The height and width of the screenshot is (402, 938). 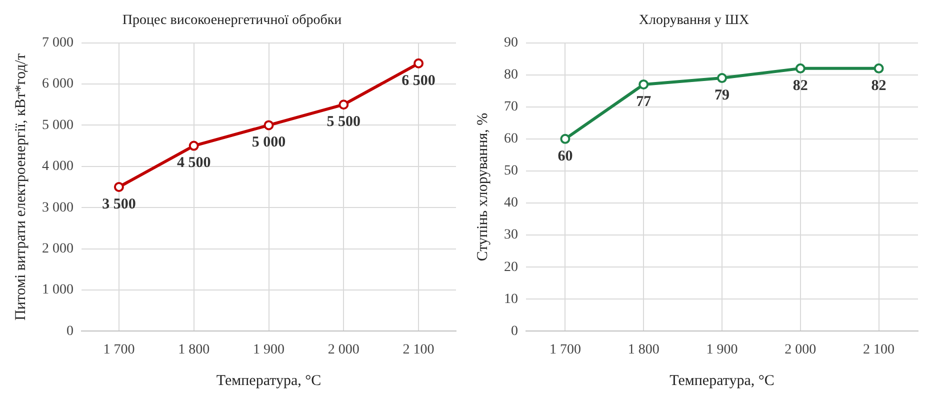 I want to click on y-axis-title: Ступінь хлорування, %, so click(x=482, y=187).